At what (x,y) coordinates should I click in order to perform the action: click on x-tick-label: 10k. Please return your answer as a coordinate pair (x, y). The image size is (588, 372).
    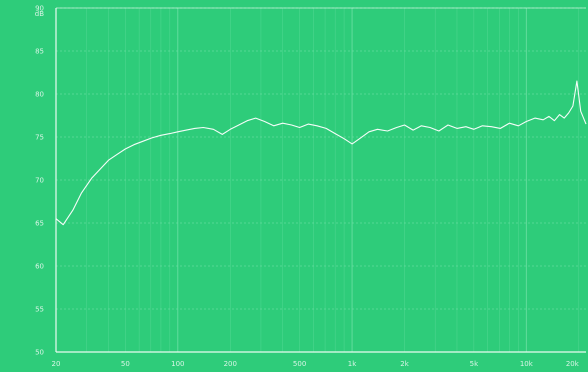
    Looking at the image, I should click on (527, 364).